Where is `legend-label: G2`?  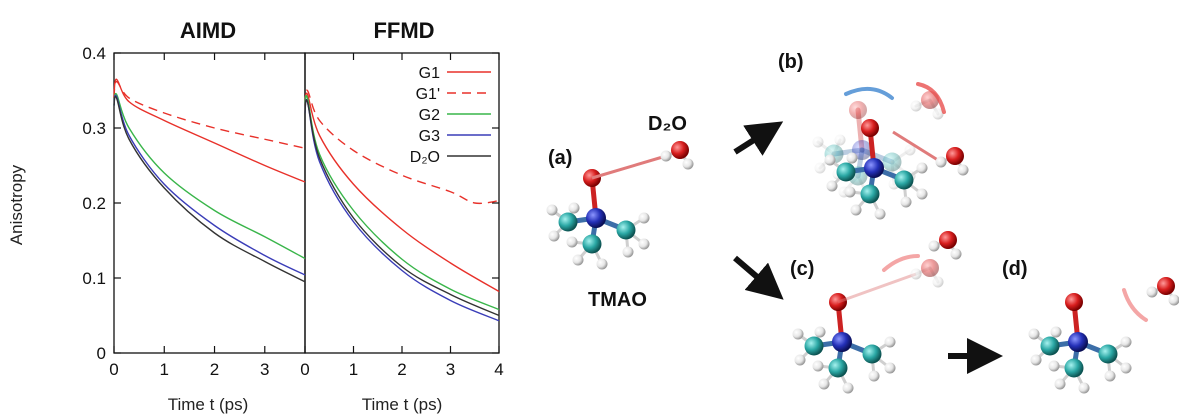 legend-label: G2 is located at coordinates (429, 115).